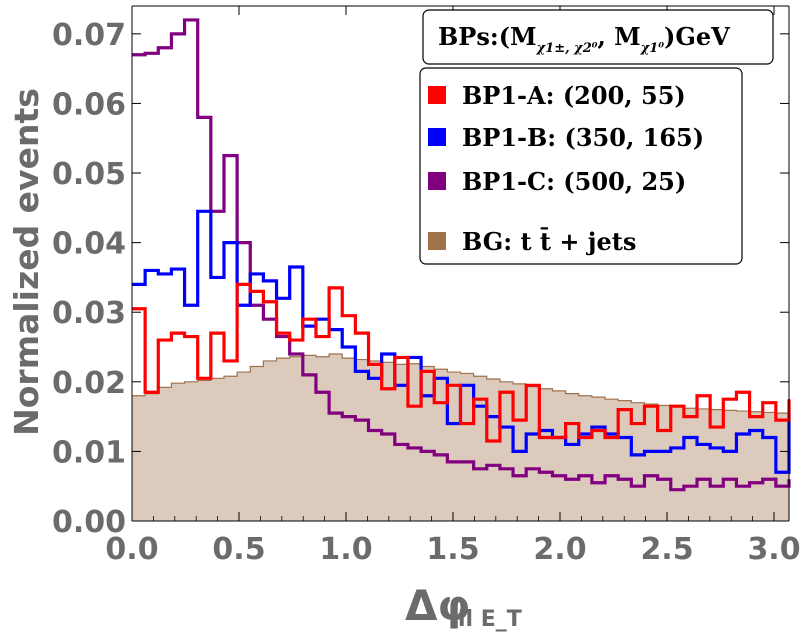 The width and height of the screenshot is (800, 633). Describe the element at coordinates (437, 605) in the screenshot. I see `x-axis-label-main: Δφ` at that location.